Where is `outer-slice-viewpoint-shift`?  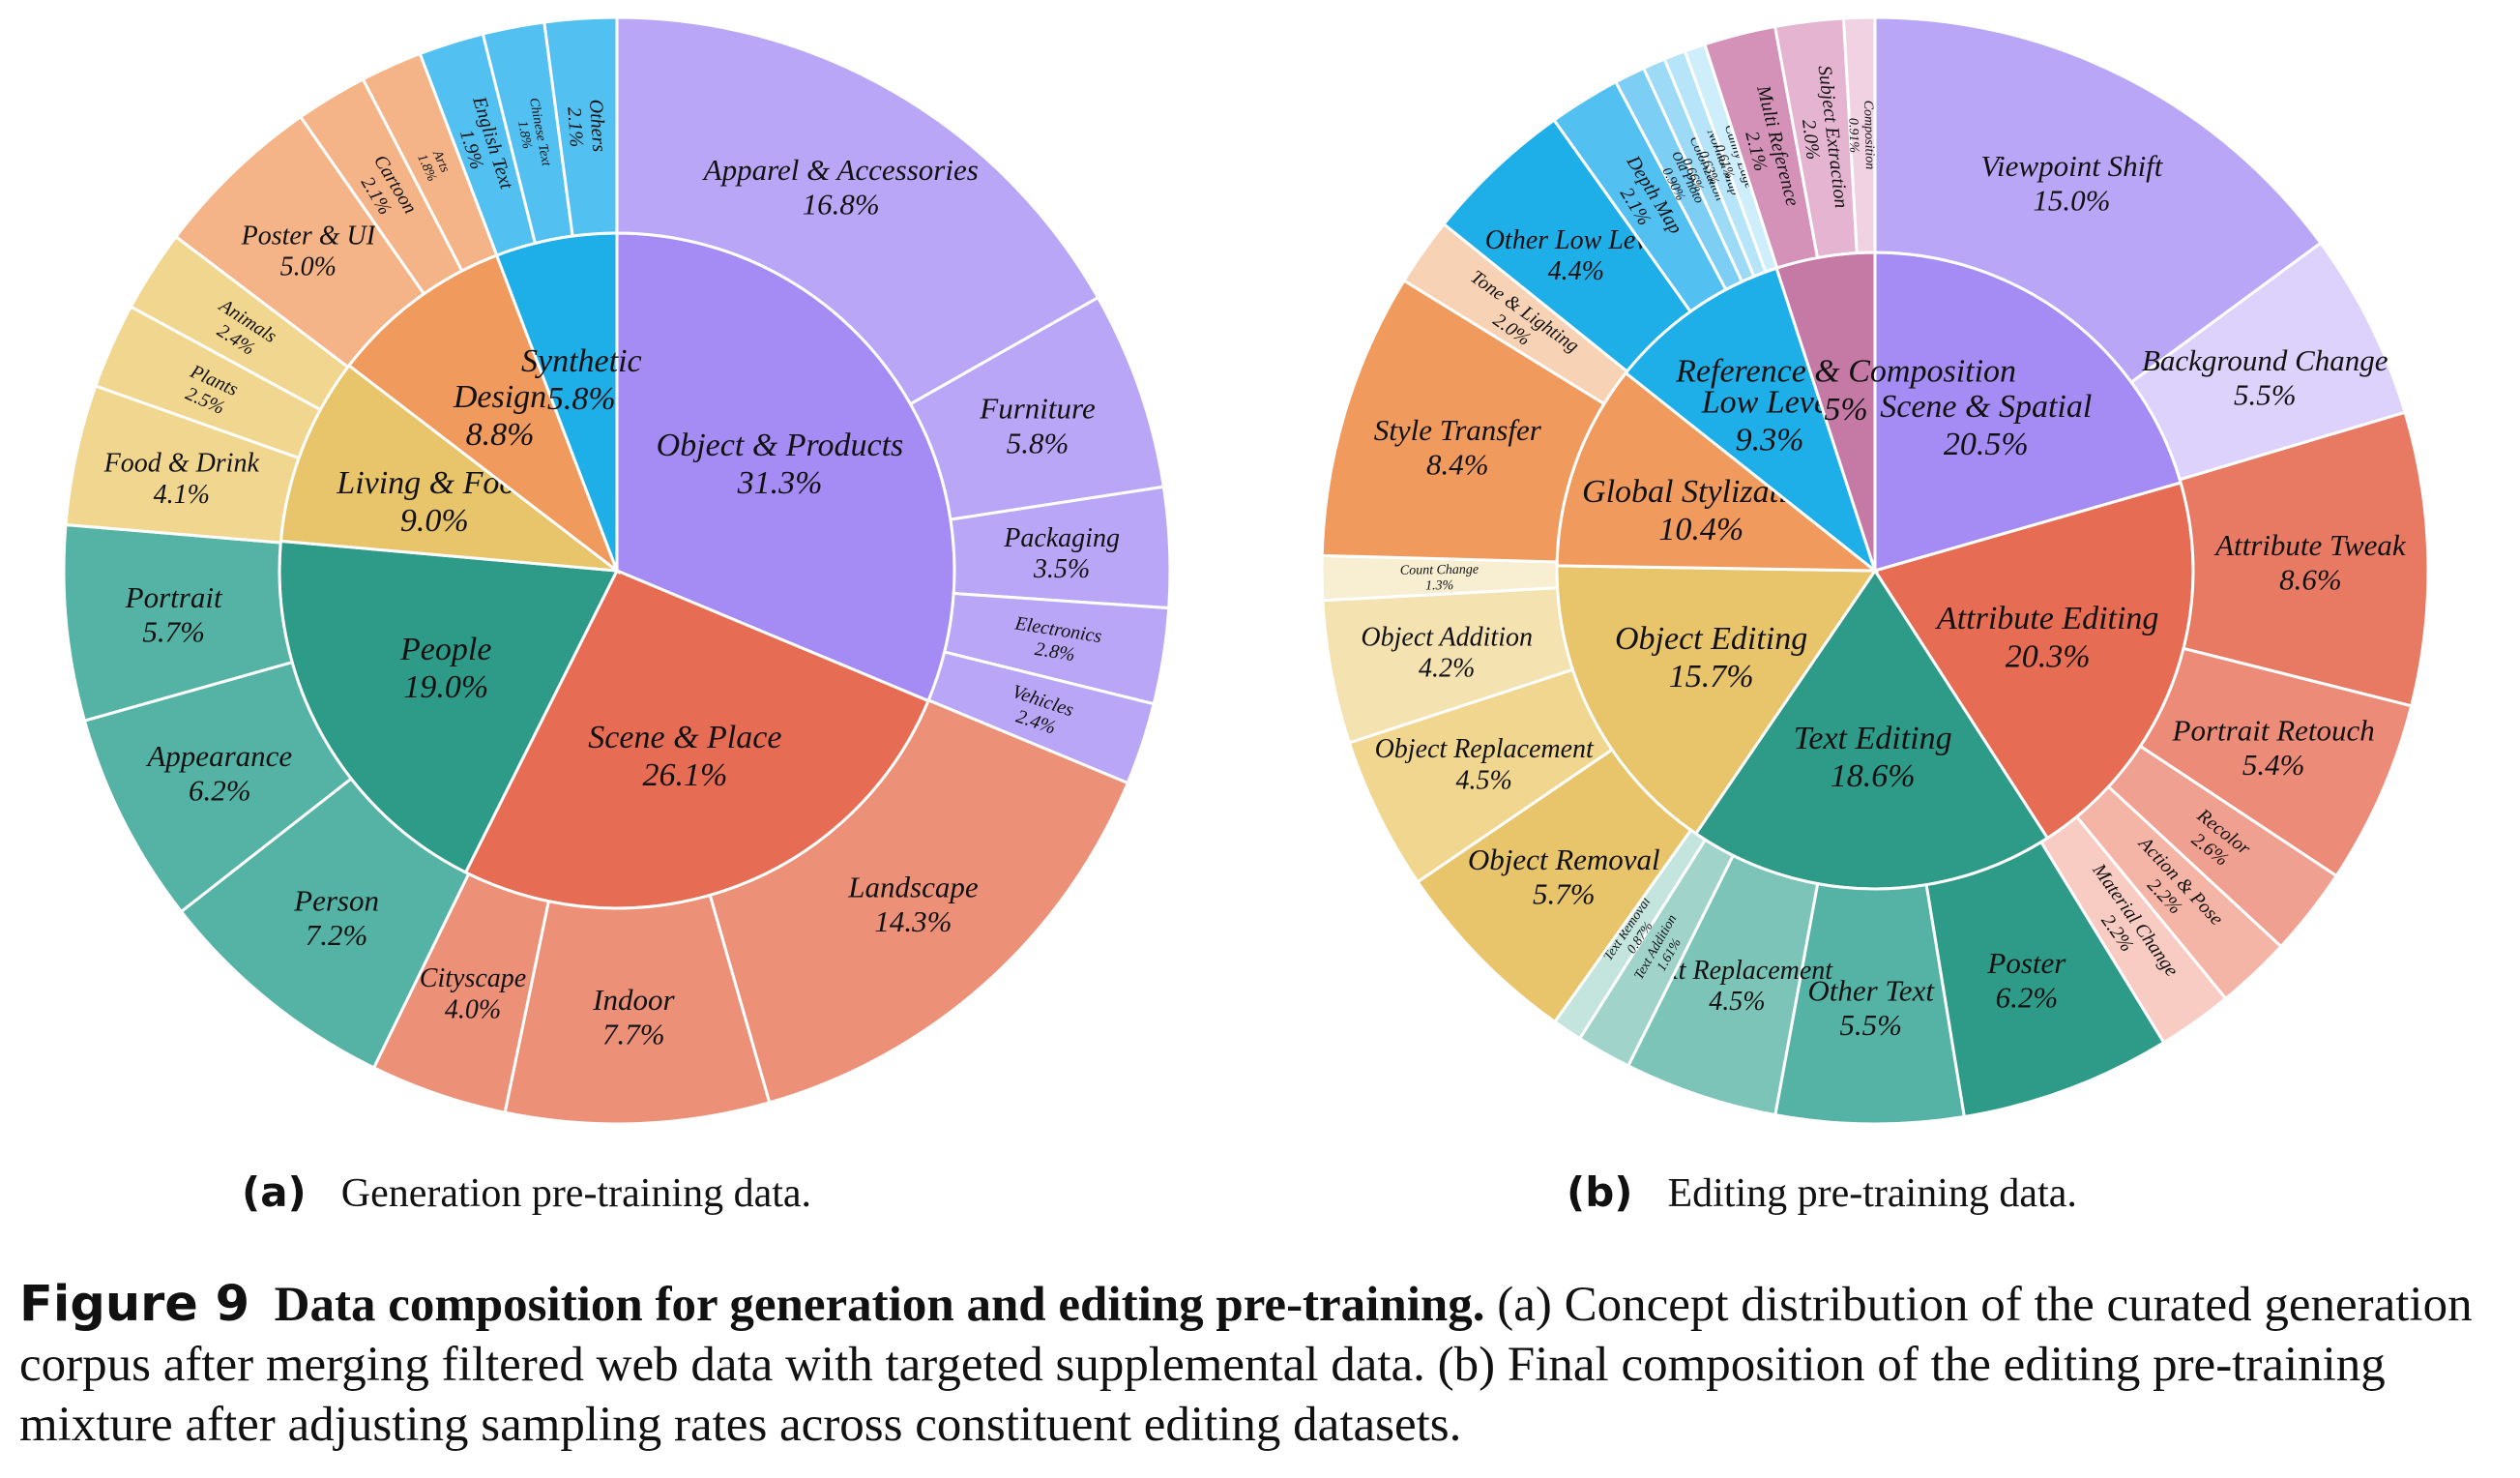
outer-slice-viewpoint-shift is located at coordinates (2098, 200).